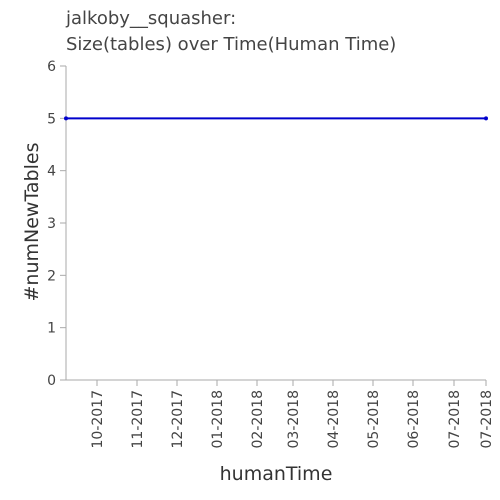 This screenshot has width=500, height=500. I want to click on x-tick-label: 05-2018, so click(374, 419).